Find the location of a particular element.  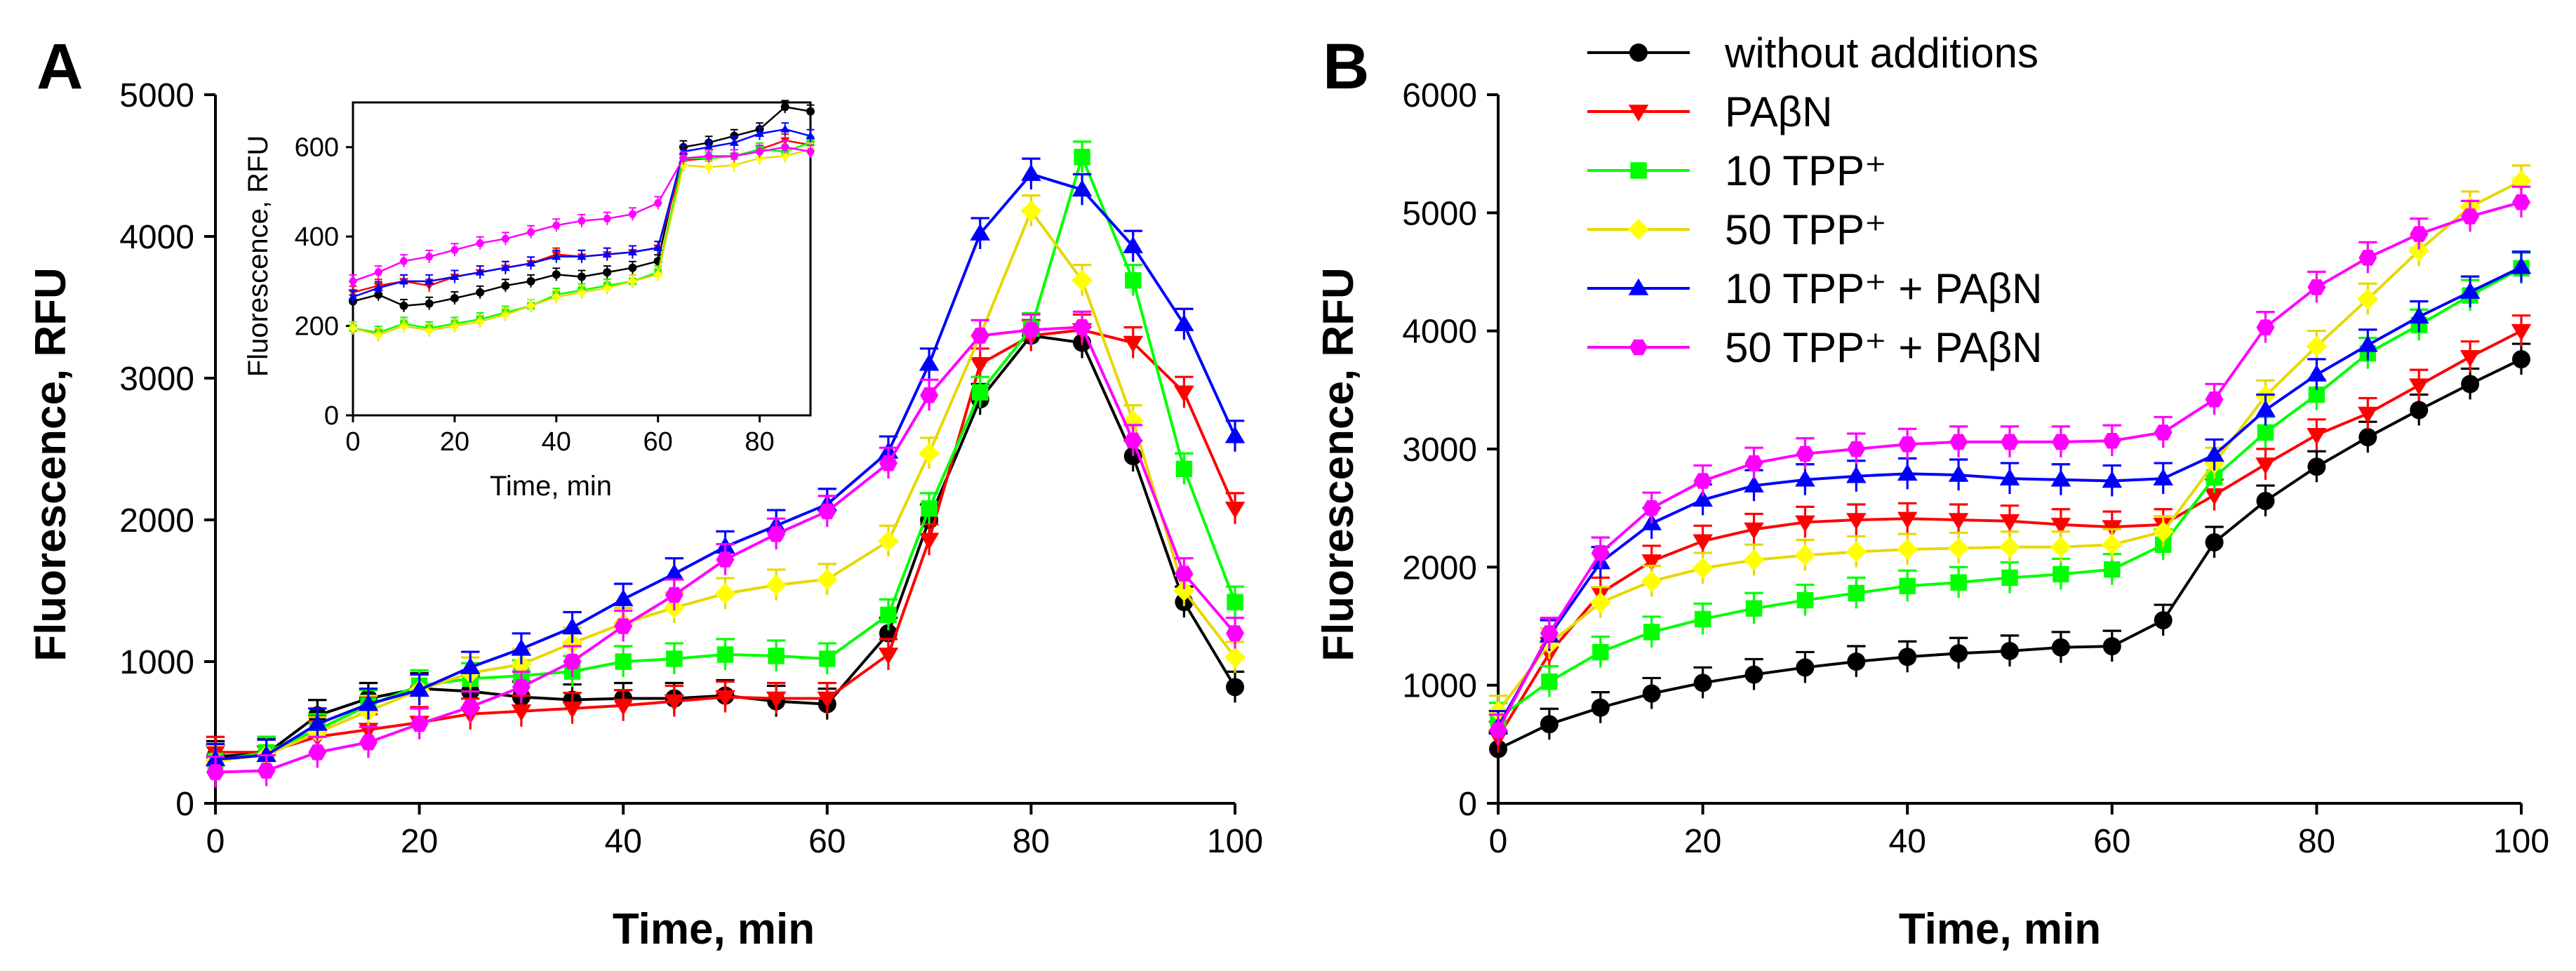

inset-axes: 0 20 40 60 80 0 200 400 600 is located at coordinates (553, 279).